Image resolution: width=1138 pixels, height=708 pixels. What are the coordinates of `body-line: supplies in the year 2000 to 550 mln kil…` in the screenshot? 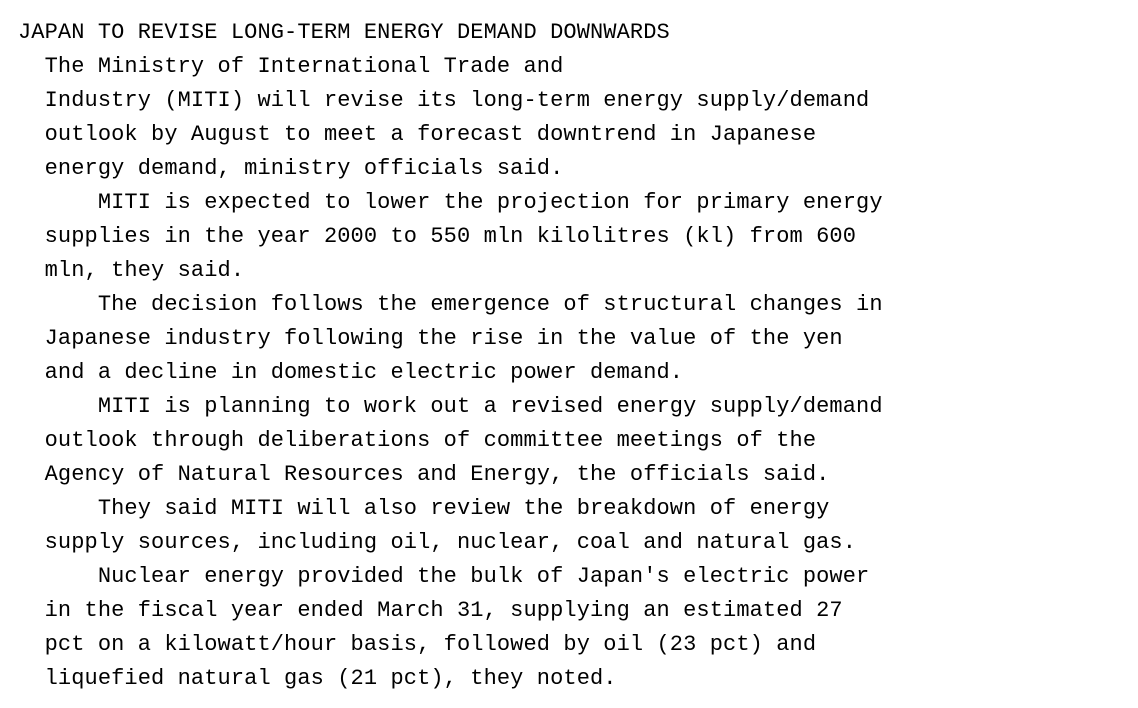 It's located at (437, 236).